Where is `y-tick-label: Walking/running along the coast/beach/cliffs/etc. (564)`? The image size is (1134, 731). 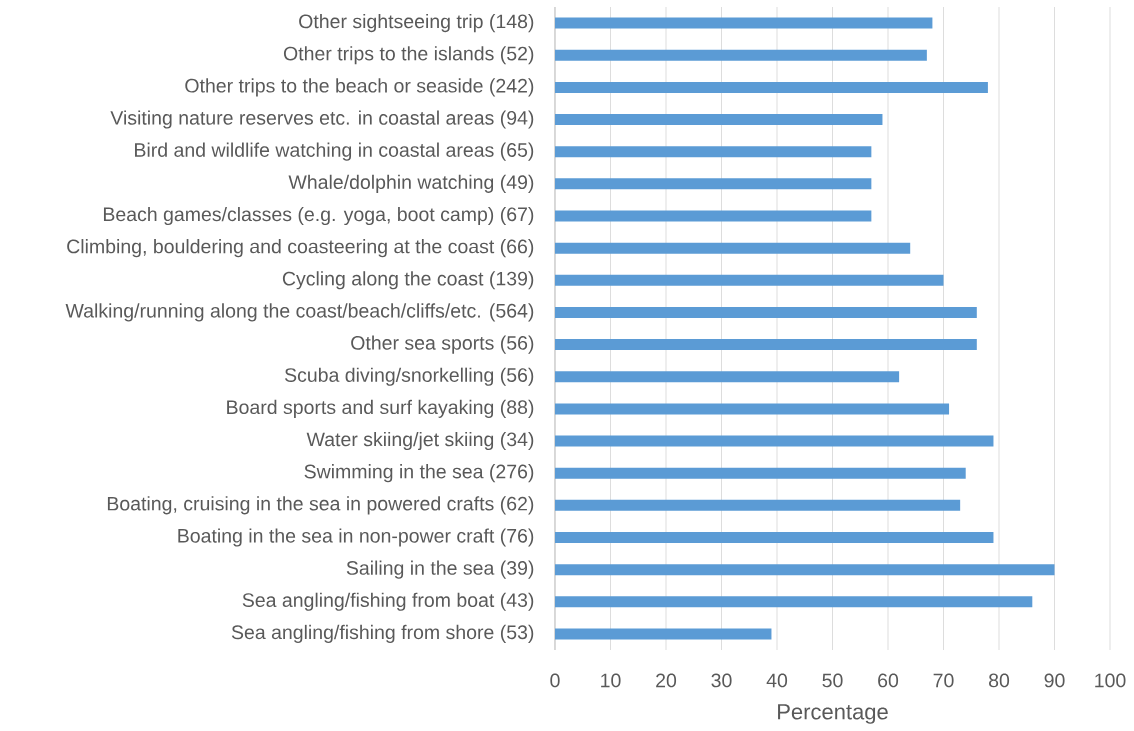
y-tick-label: Walking/running along the coast/beach/cliffs/etc. (564) is located at coordinates (299, 312).